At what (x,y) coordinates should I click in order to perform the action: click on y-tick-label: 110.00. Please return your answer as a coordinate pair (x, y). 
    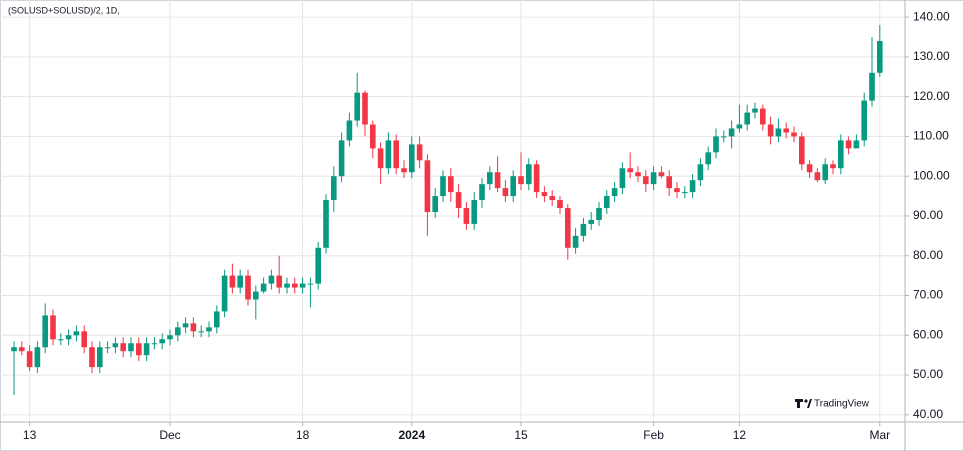
    Looking at the image, I should click on (931, 136).